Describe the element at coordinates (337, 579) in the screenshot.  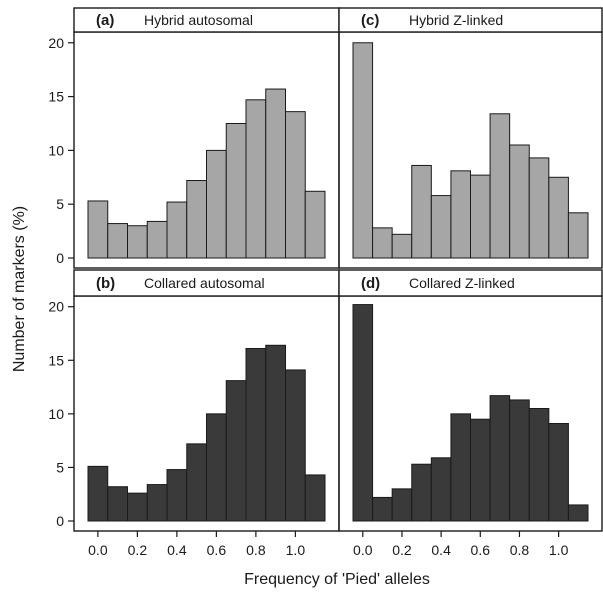
I see `x-axis-title: Frequency of 'Pied' alleles` at that location.